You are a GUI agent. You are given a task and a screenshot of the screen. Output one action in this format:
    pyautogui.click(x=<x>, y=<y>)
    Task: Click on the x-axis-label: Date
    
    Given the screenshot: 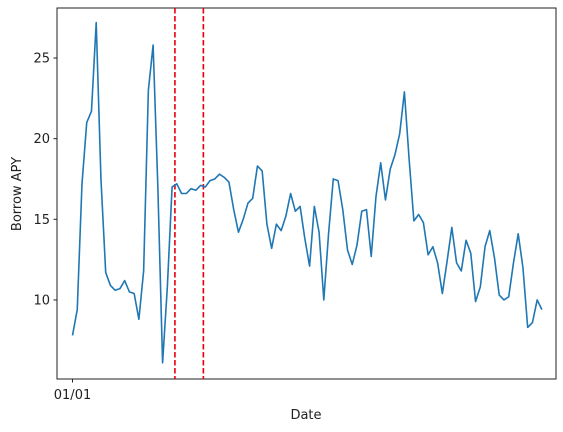 What is the action you would take?
    pyautogui.click(x=305, y=415)
    